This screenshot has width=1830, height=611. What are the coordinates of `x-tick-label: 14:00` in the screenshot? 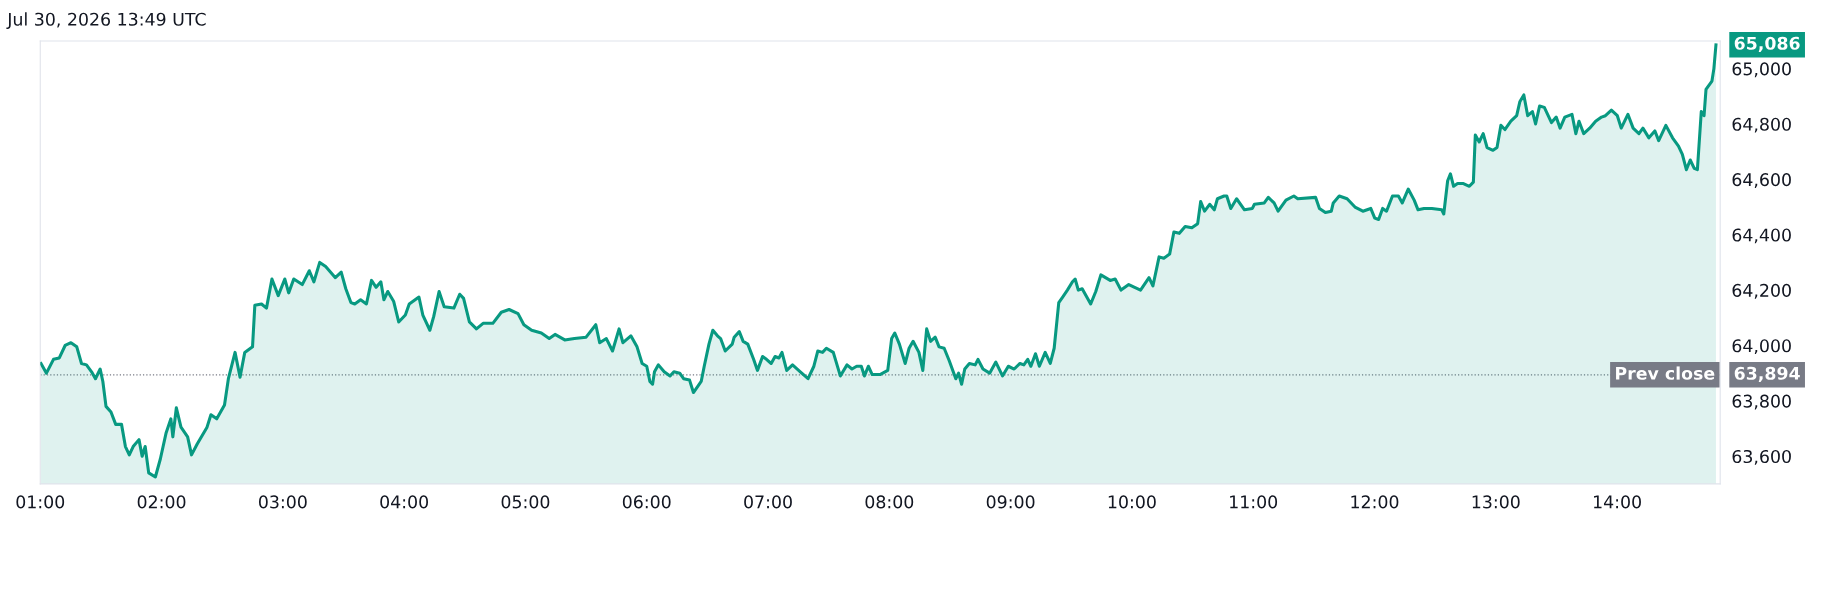 It's located at (1617, 502).